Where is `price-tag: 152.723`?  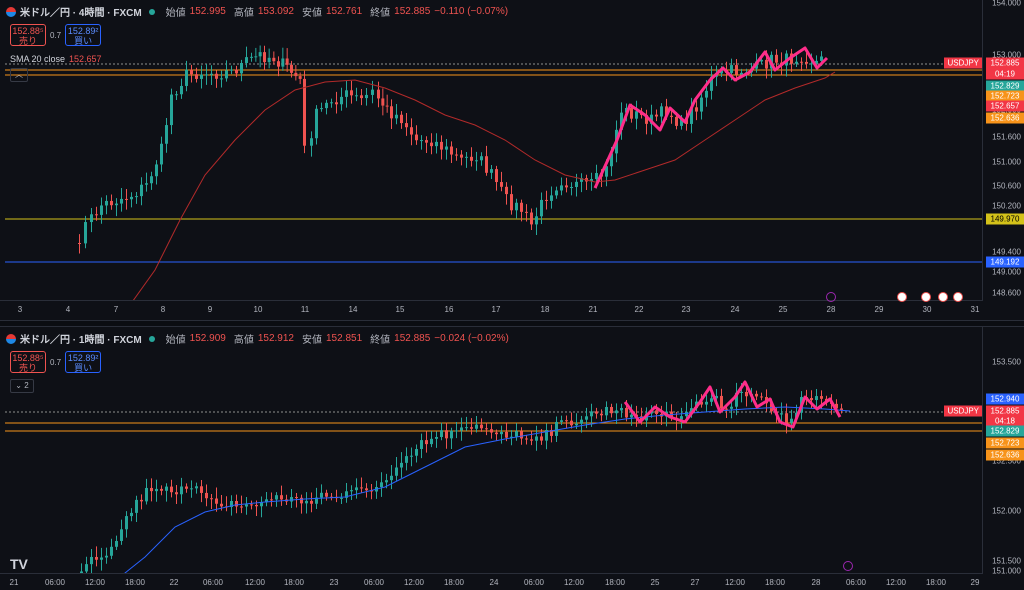 price-tag: 152.723 is located at coordinates (1005, 96).